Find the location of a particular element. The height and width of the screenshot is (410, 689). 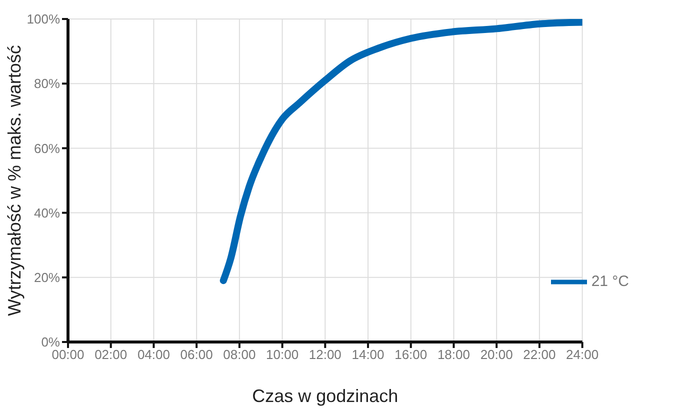

y-axis-title: Wytrzymałość w % maks. wartość is located at coordinates (14, 180).